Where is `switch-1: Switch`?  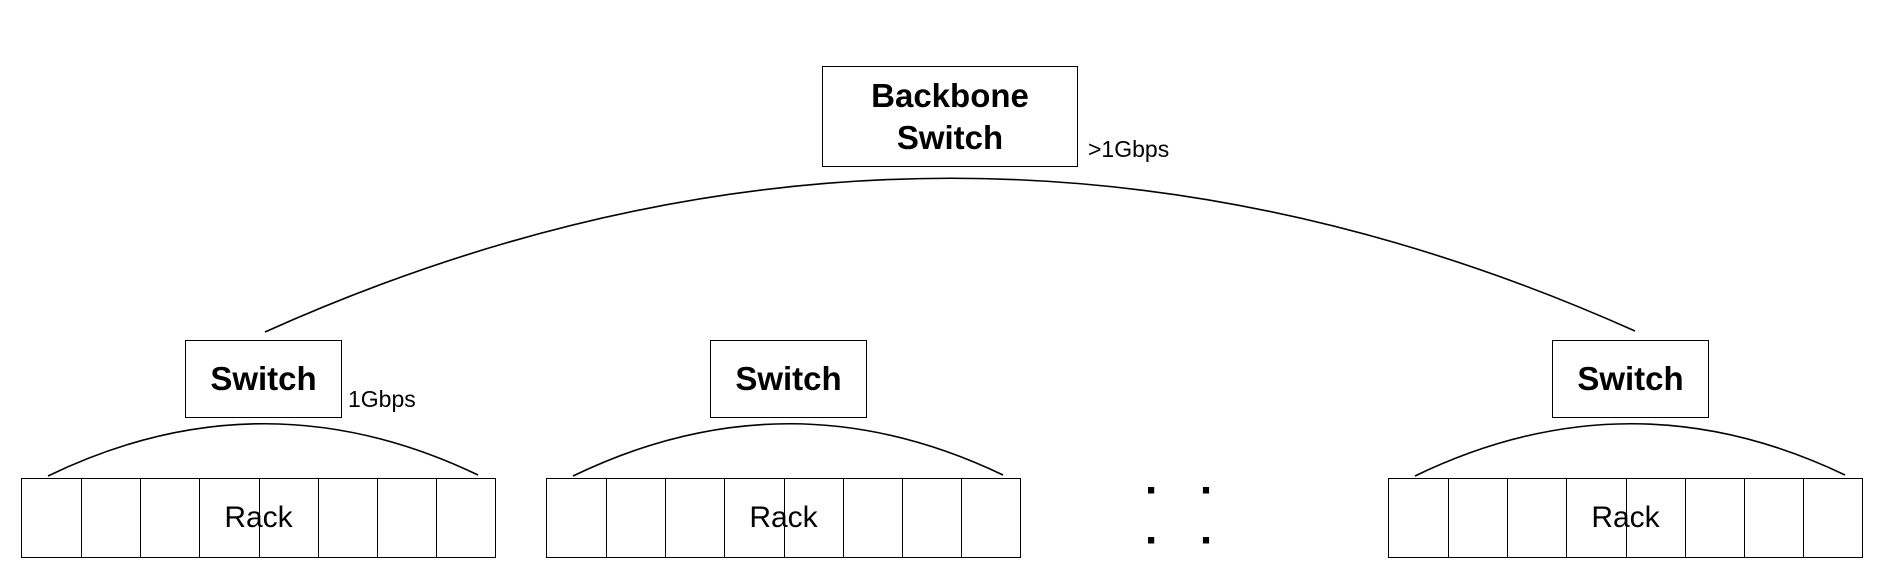
switch-1: Switch is located at coordinates (263, 379).